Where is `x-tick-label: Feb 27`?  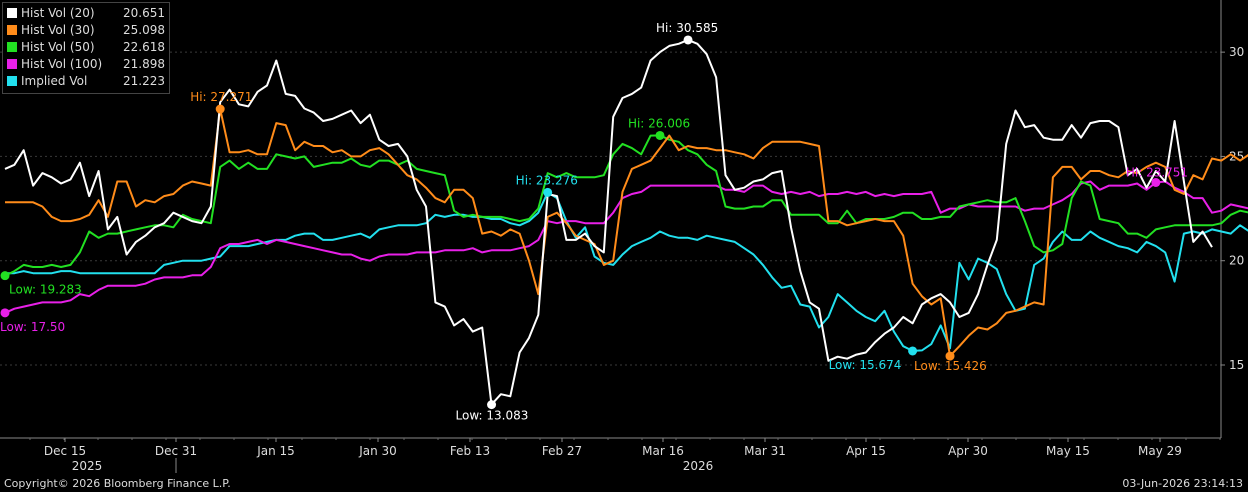
x-tick-label: Feb 27 is located at coordinates (562, 451).